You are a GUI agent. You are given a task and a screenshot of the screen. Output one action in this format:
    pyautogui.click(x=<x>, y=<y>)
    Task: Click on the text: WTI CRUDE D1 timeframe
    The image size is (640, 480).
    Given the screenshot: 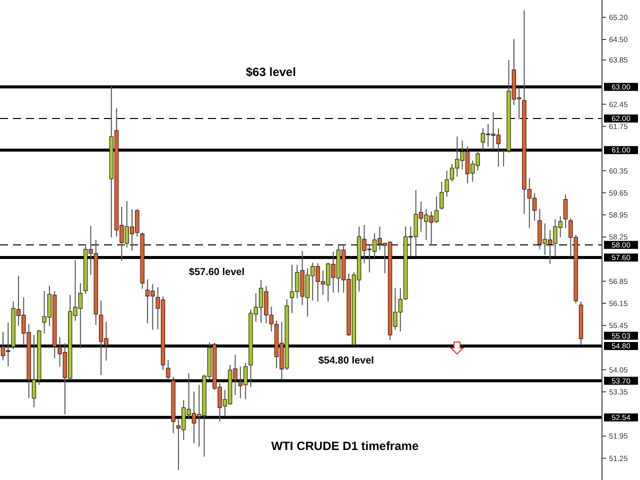 What is the action you would take?
    pyautogui.click(x=345, y=446)
    